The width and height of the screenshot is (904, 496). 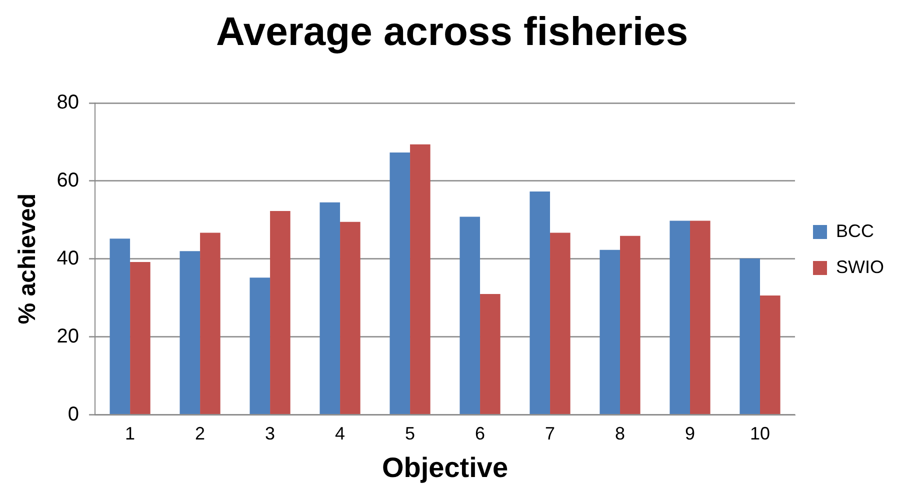 What do you see at coordinates (270, 434) in the screenshot?
I see `x-tick-label: 3` at bounding box center [270, 434].